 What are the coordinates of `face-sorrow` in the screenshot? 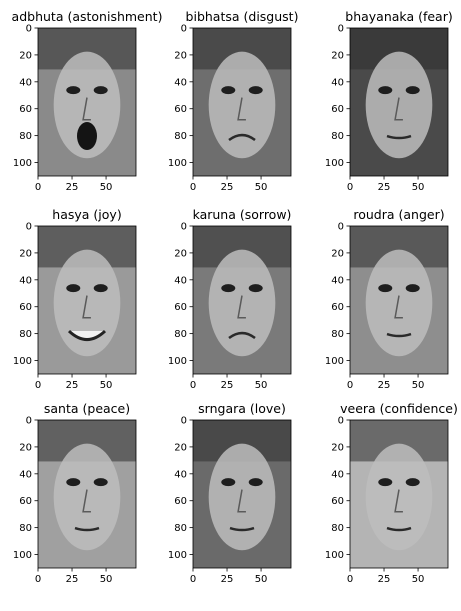 It's located at (242, 300).